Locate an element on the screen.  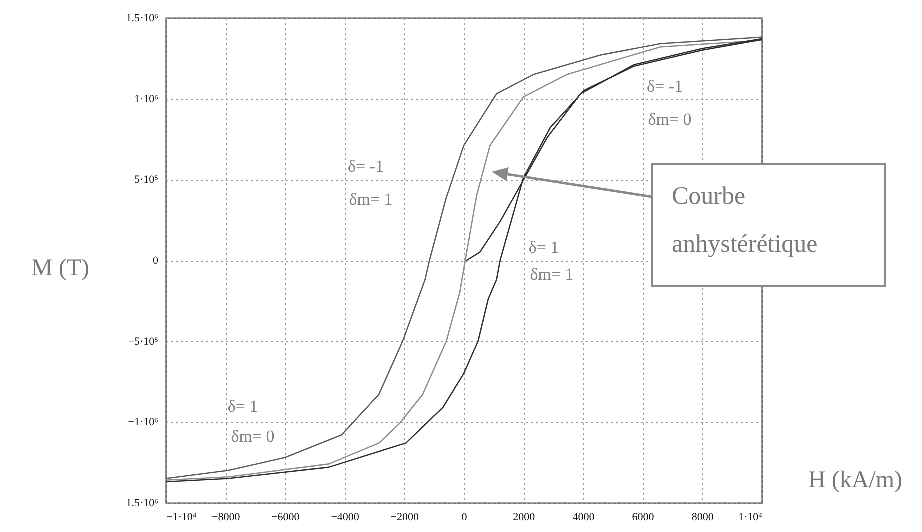
y-tick-label: −1·10⁶ is located at coordinates (143, 422).